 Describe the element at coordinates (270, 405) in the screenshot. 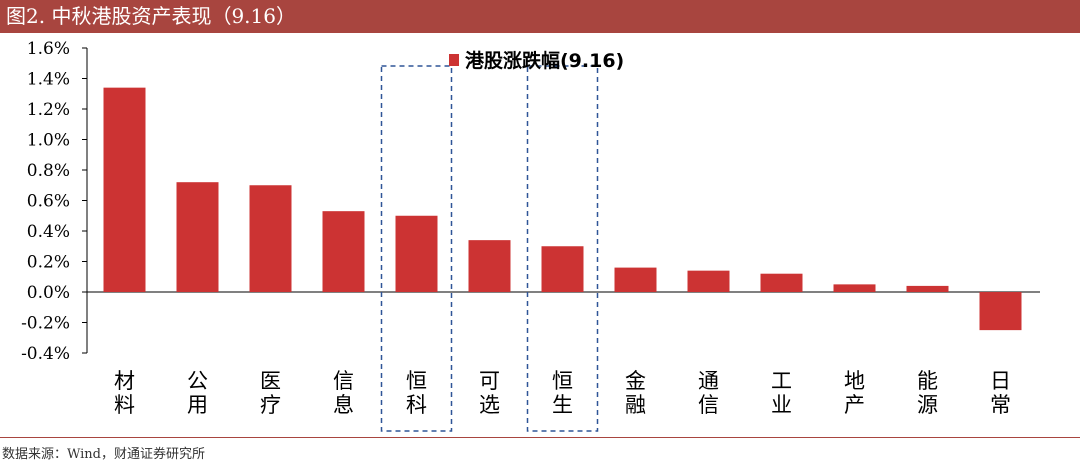

I see `x-tick-label: 疗` at that location.